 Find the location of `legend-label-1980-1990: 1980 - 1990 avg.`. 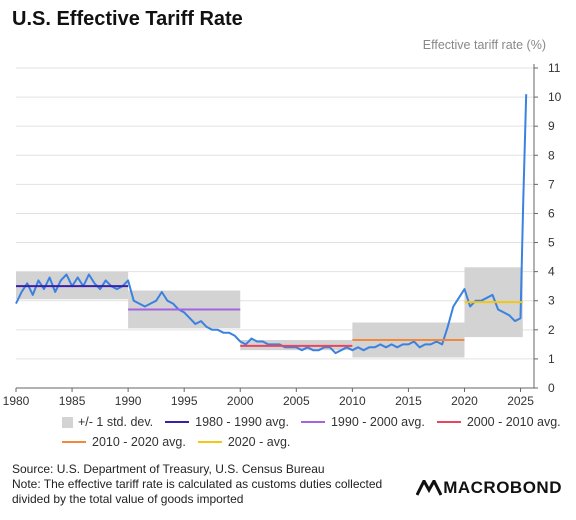

legend-label-1980-1990: 1980 - 1990 avg. is located at coordinates (242, 422).